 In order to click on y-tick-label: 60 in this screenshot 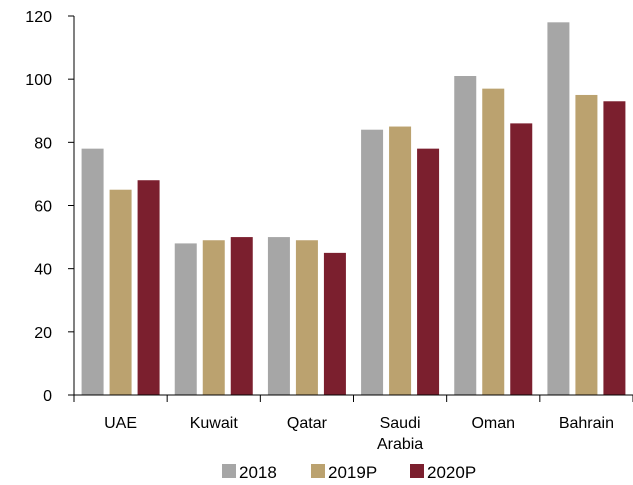, I will do `click(43, 207)`.